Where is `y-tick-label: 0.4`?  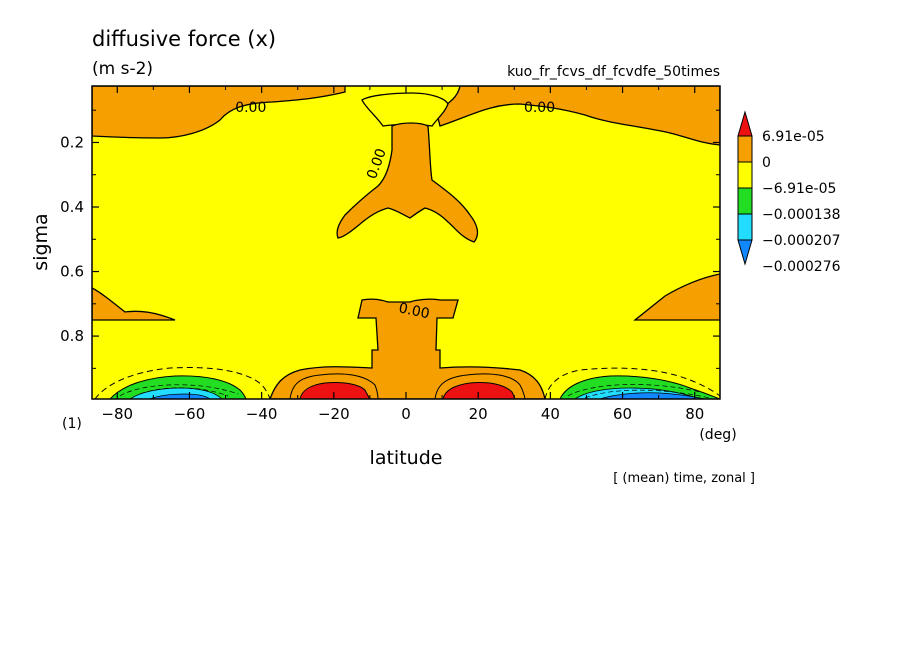
y-tick-label: 0.4 is located at coordinates (72, 207).